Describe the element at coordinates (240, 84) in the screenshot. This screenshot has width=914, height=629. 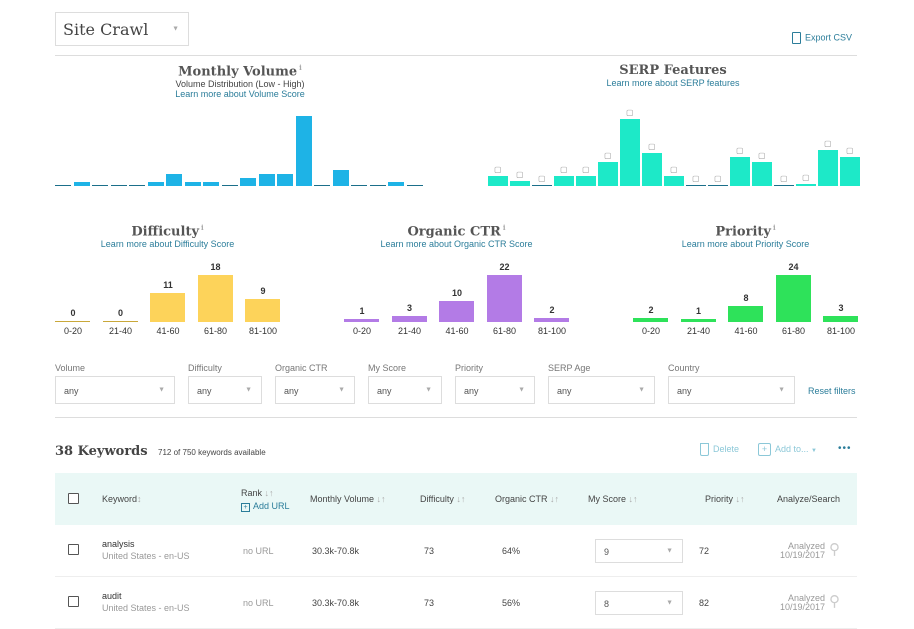
I see `monthly-volume-subtitle: Volume Distribution (Low - High)` at that location.